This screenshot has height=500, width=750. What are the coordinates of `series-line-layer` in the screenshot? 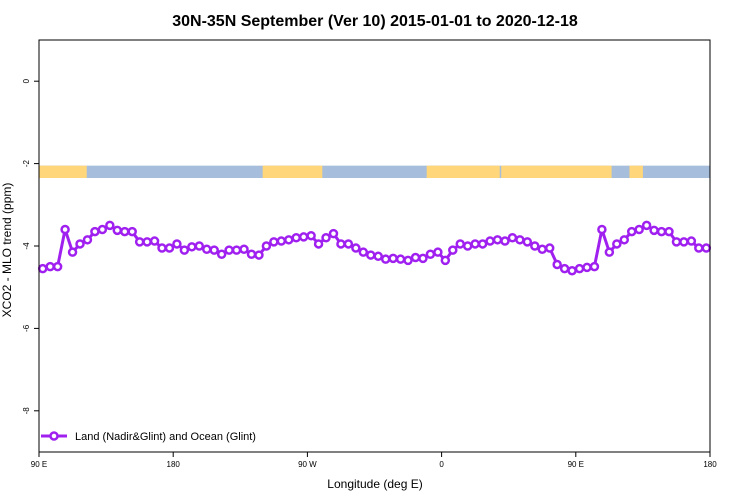 It's located at (374, 248).